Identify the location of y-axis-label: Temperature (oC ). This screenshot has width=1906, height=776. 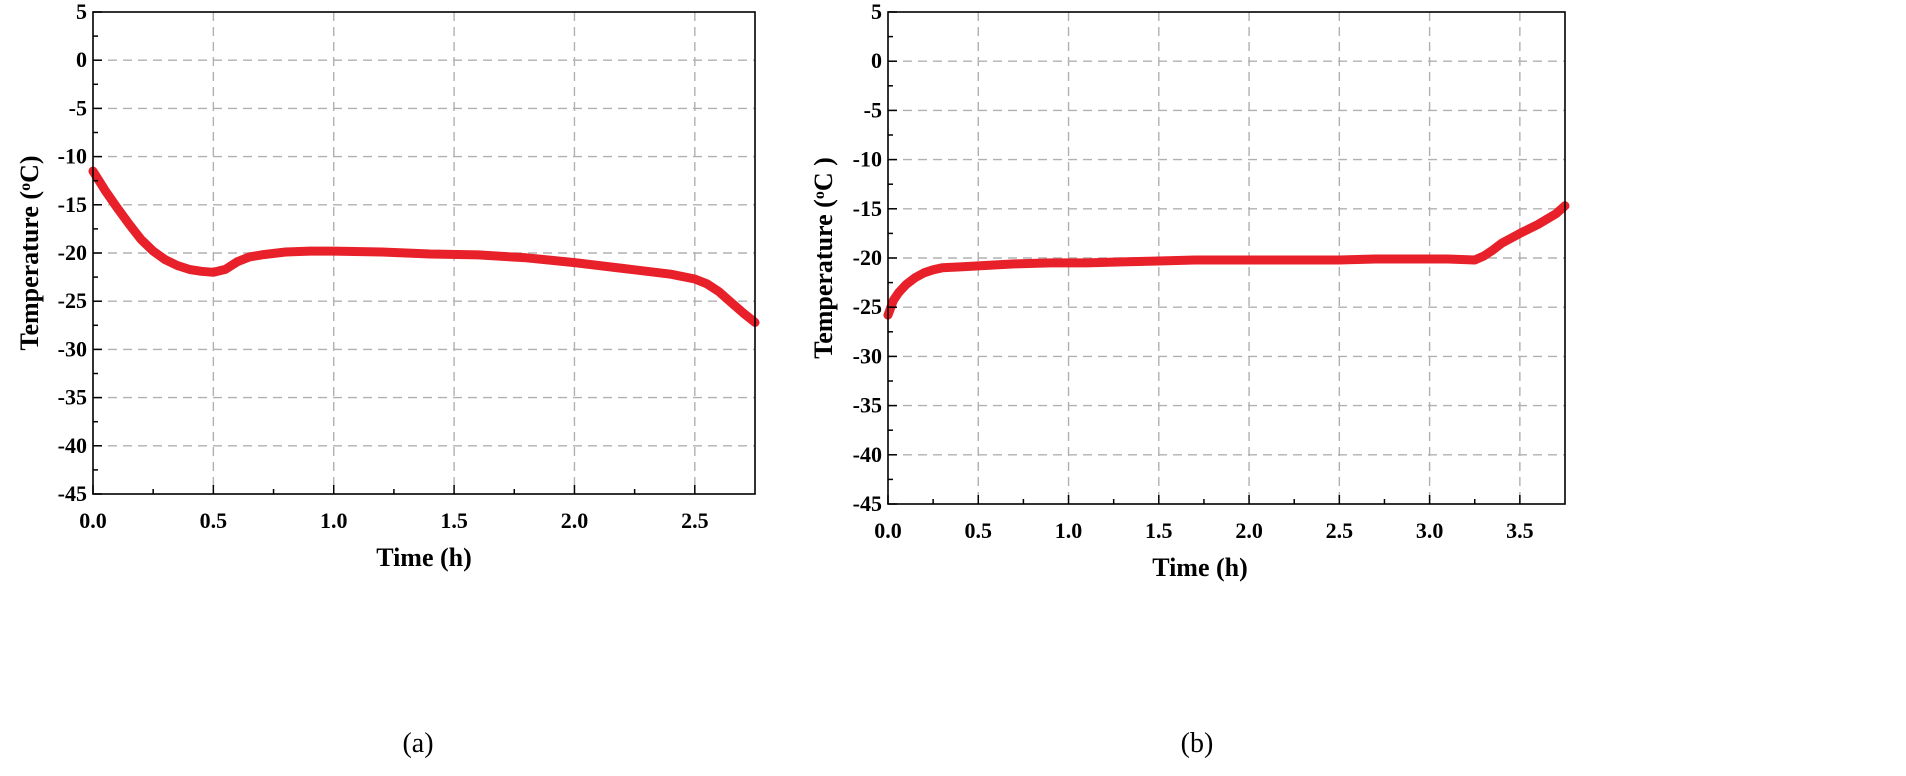
(823, 258).